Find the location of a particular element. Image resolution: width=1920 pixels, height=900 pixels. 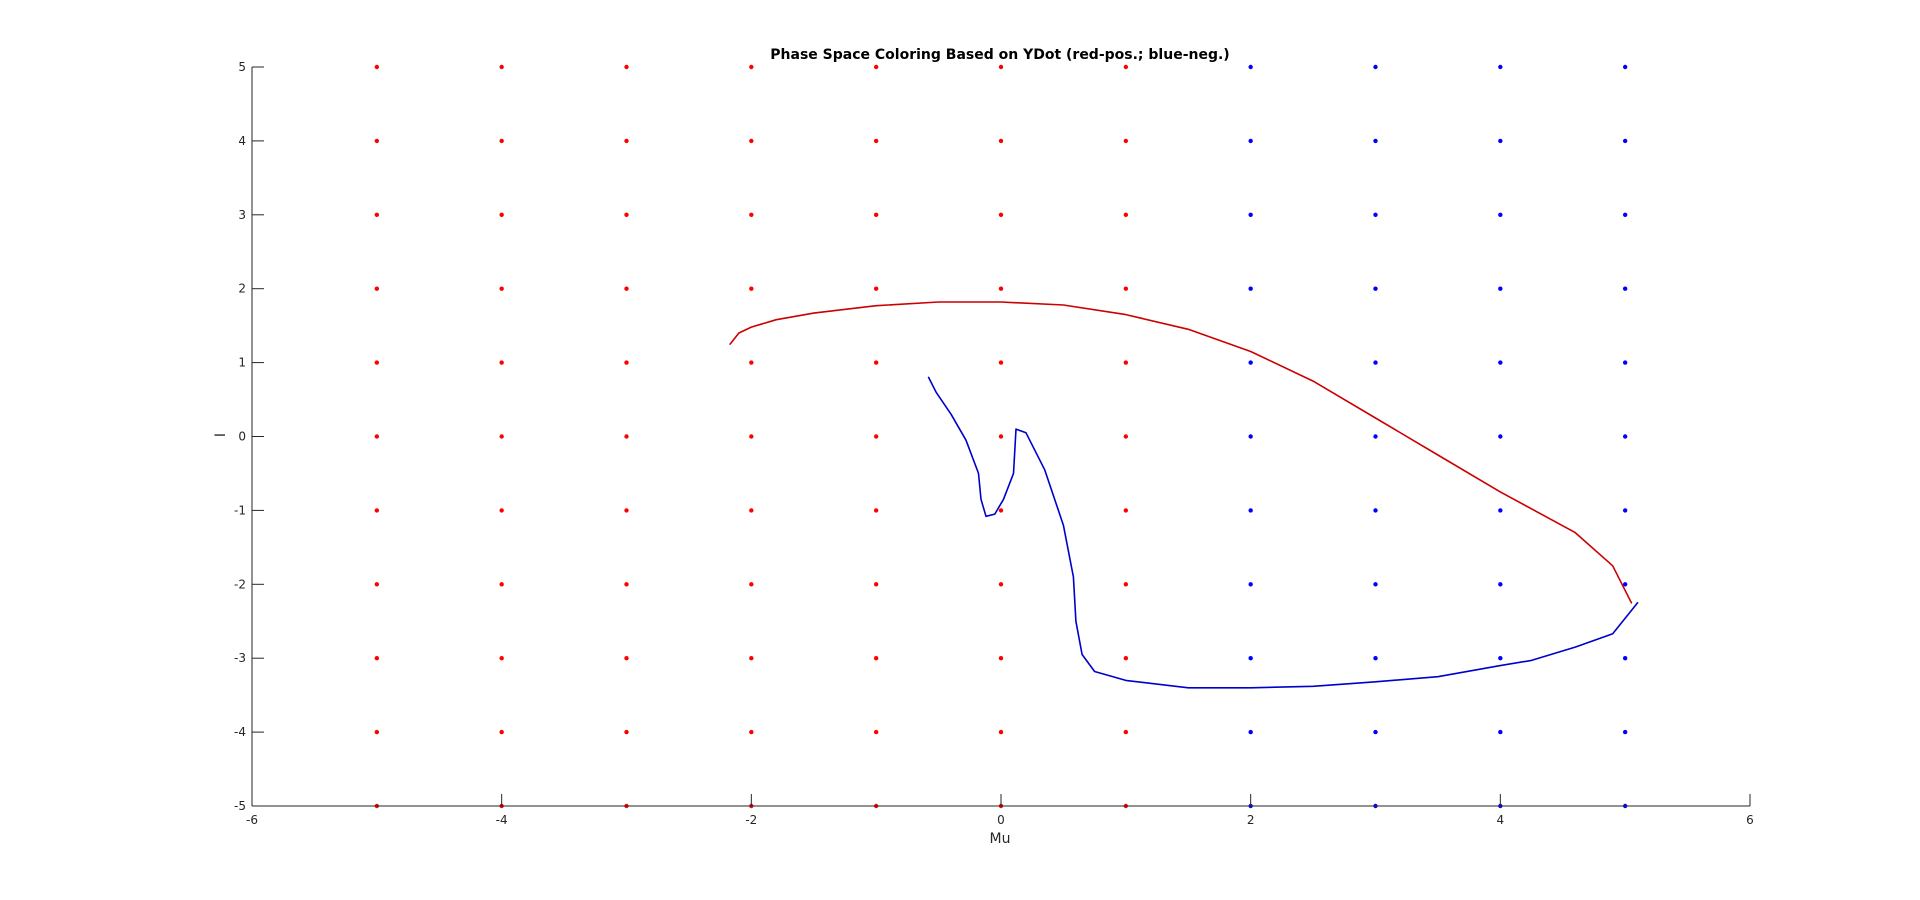

y-tick-label: -4 is located at coordinates (240, 732).